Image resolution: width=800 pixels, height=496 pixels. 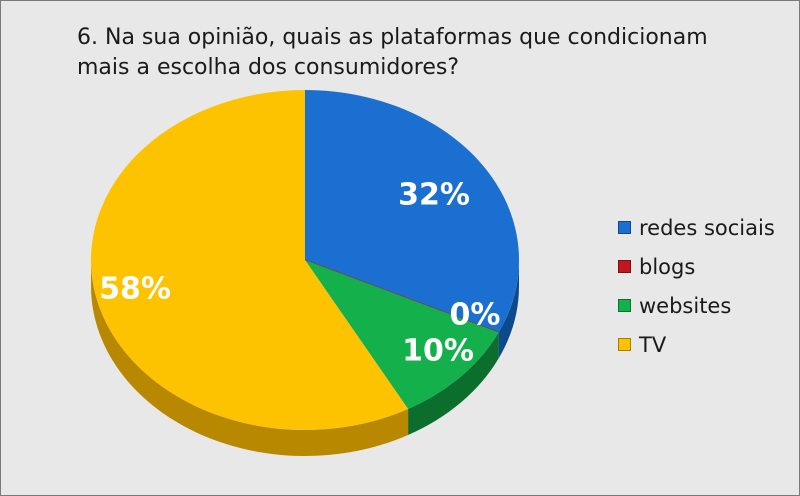 I want to click on slice-redes-sociais, so click(x=412, y=211).